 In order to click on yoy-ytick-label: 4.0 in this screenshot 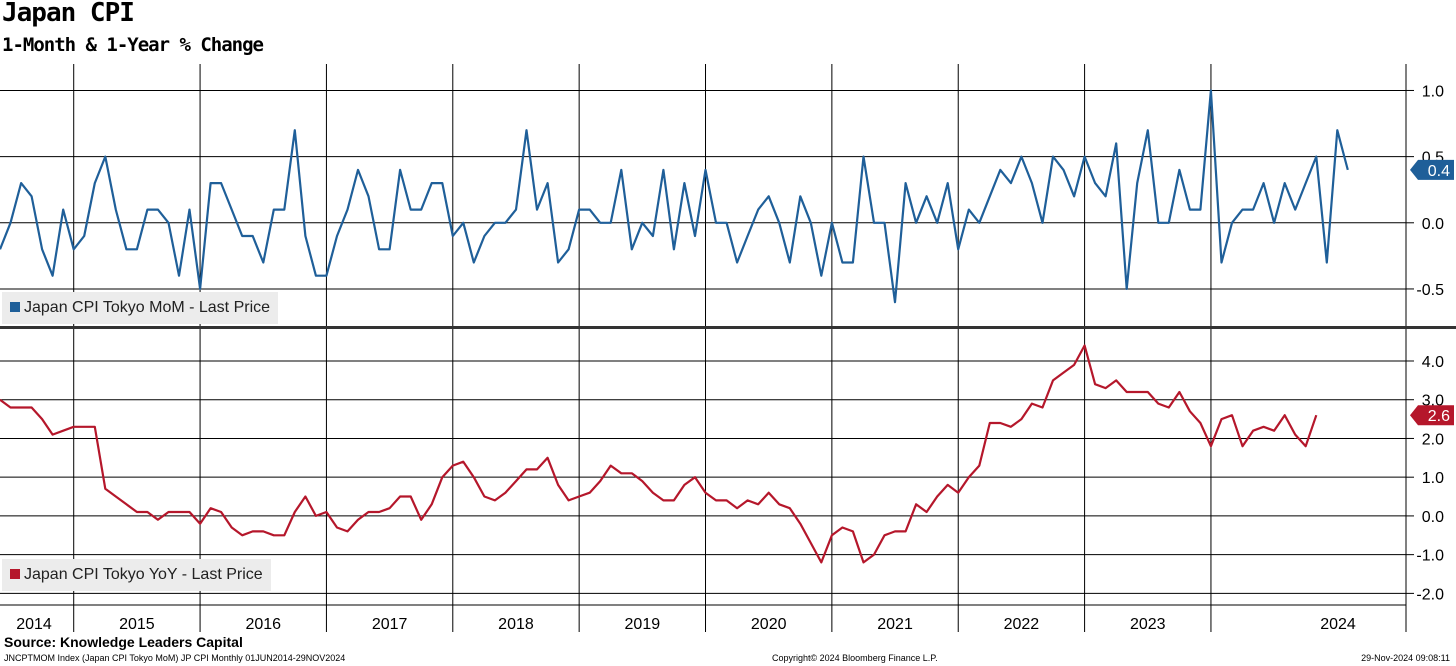, I will do `click(1433, 362)`.